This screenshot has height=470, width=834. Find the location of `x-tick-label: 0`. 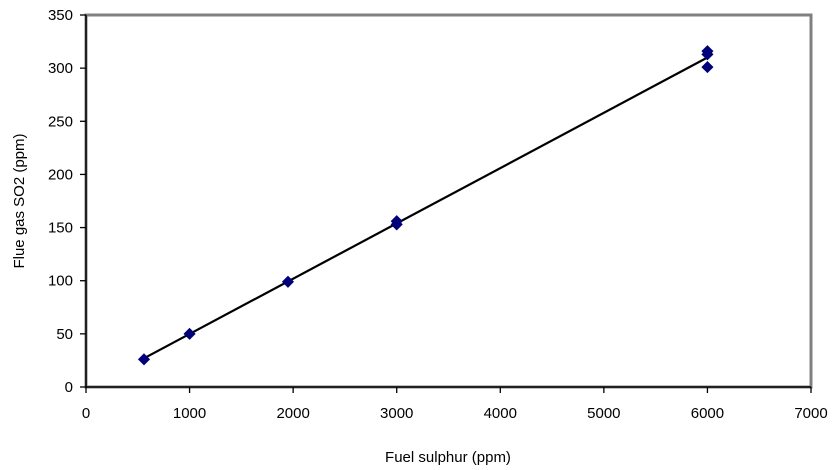

x-tick-label: 0 is located at coordinates (86, 413).